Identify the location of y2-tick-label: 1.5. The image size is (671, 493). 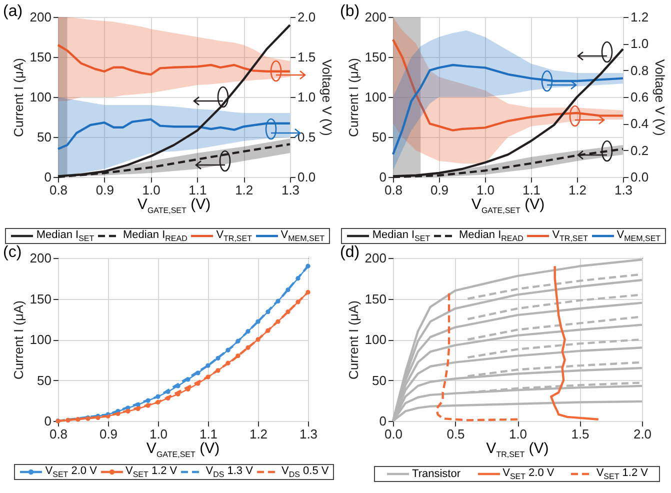
(307, 57).